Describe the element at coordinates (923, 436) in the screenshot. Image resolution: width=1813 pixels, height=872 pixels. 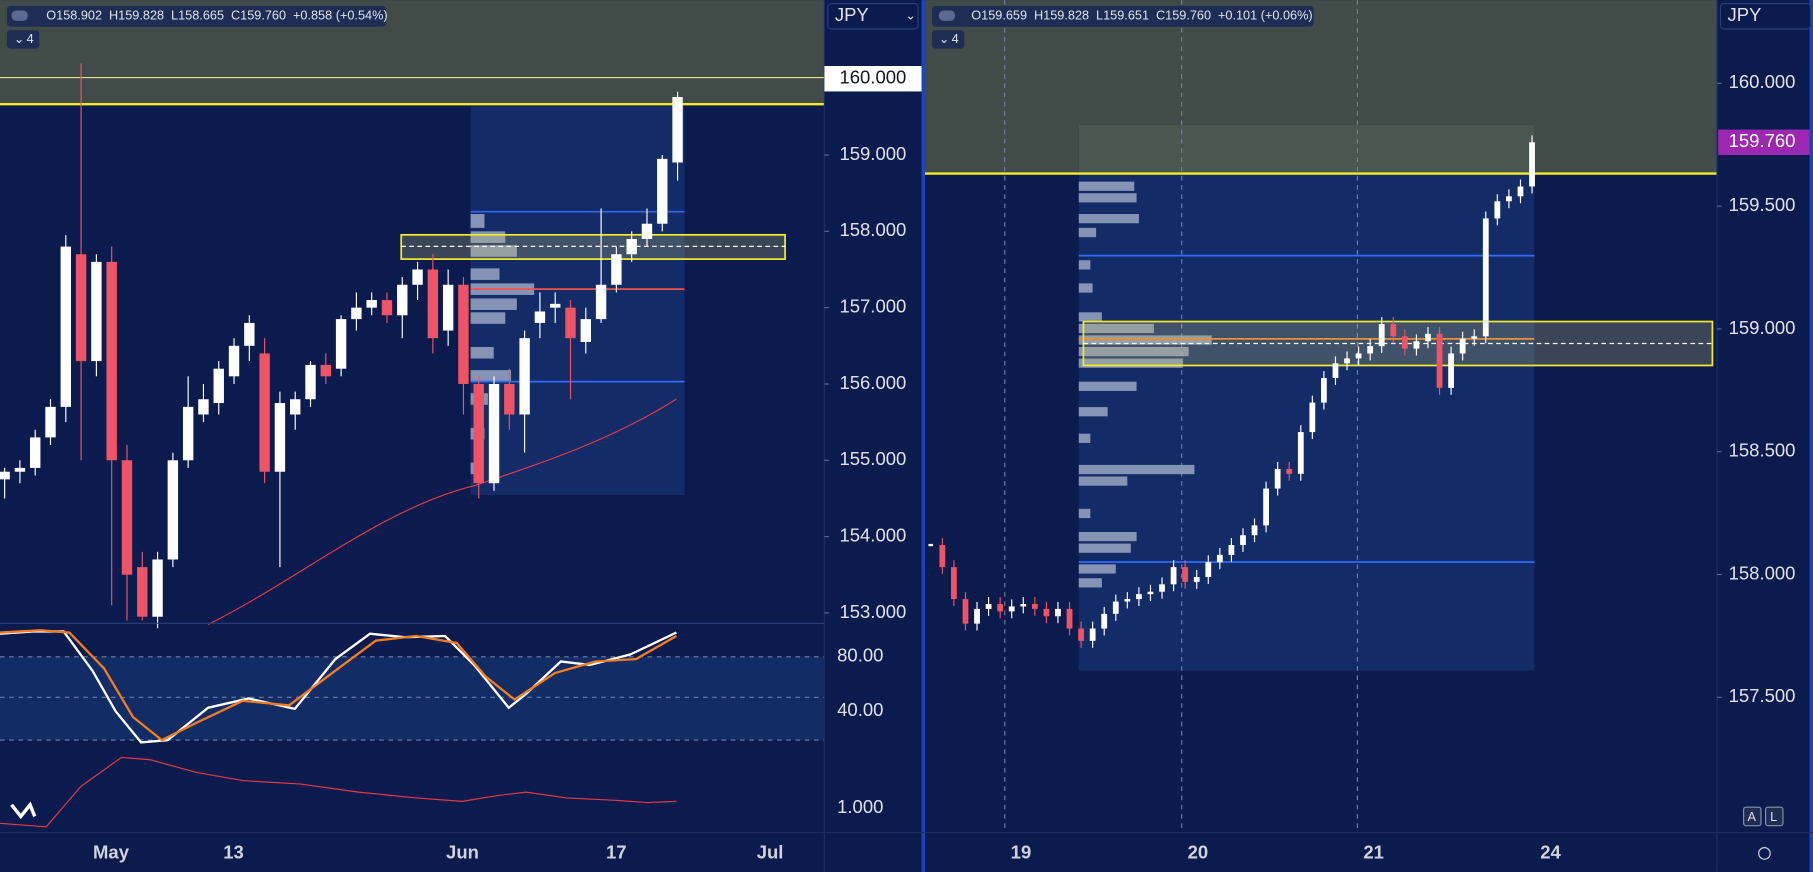
I see `panel-divider` at that location.